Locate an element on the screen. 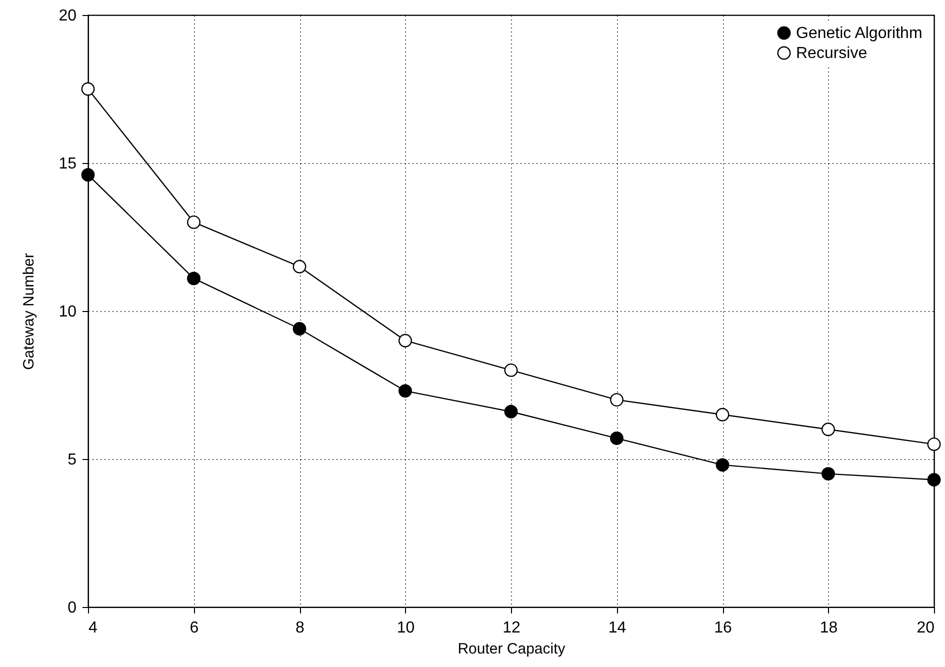  legend-label: Recursive is located at coordinates (832, 53).